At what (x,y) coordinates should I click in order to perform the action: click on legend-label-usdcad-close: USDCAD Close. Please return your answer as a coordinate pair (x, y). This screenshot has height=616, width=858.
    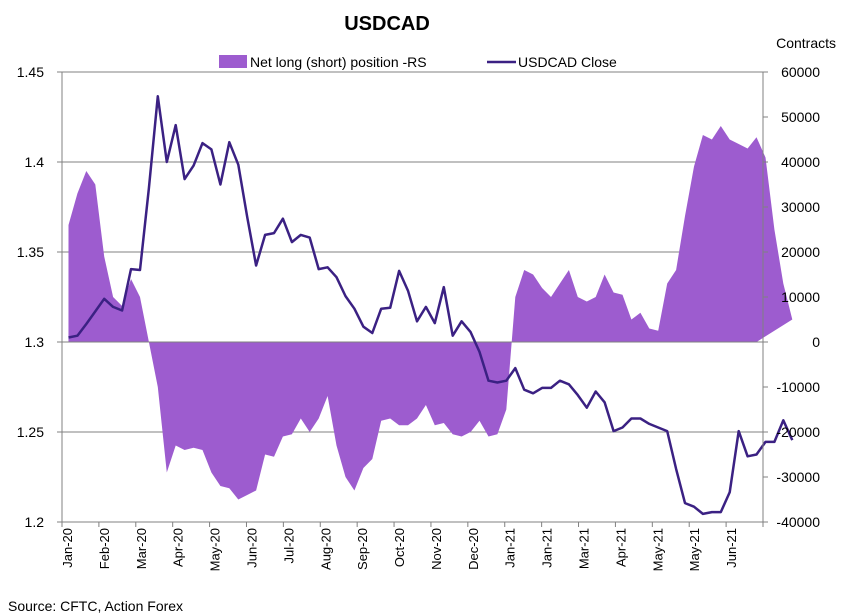
    Looking at the image, I should click on (567, 62).